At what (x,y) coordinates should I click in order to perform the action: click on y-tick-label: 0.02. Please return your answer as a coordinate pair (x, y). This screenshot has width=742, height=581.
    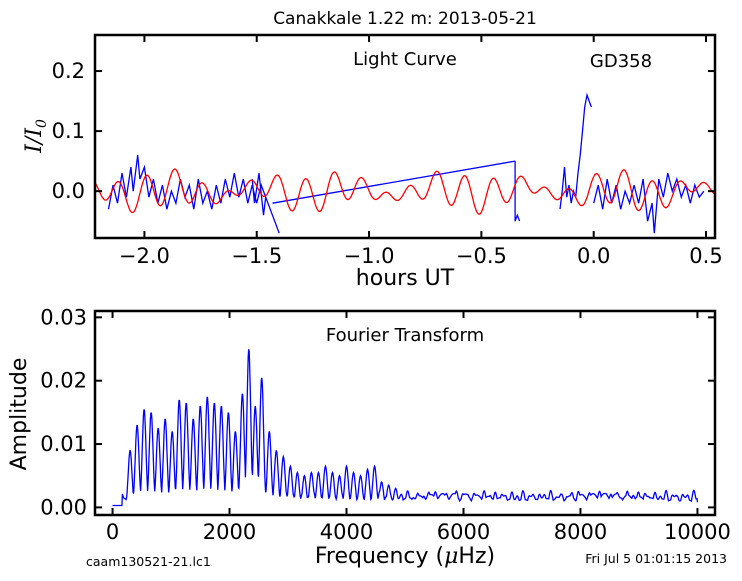
    Looking at the image, I should click on (63, 381).